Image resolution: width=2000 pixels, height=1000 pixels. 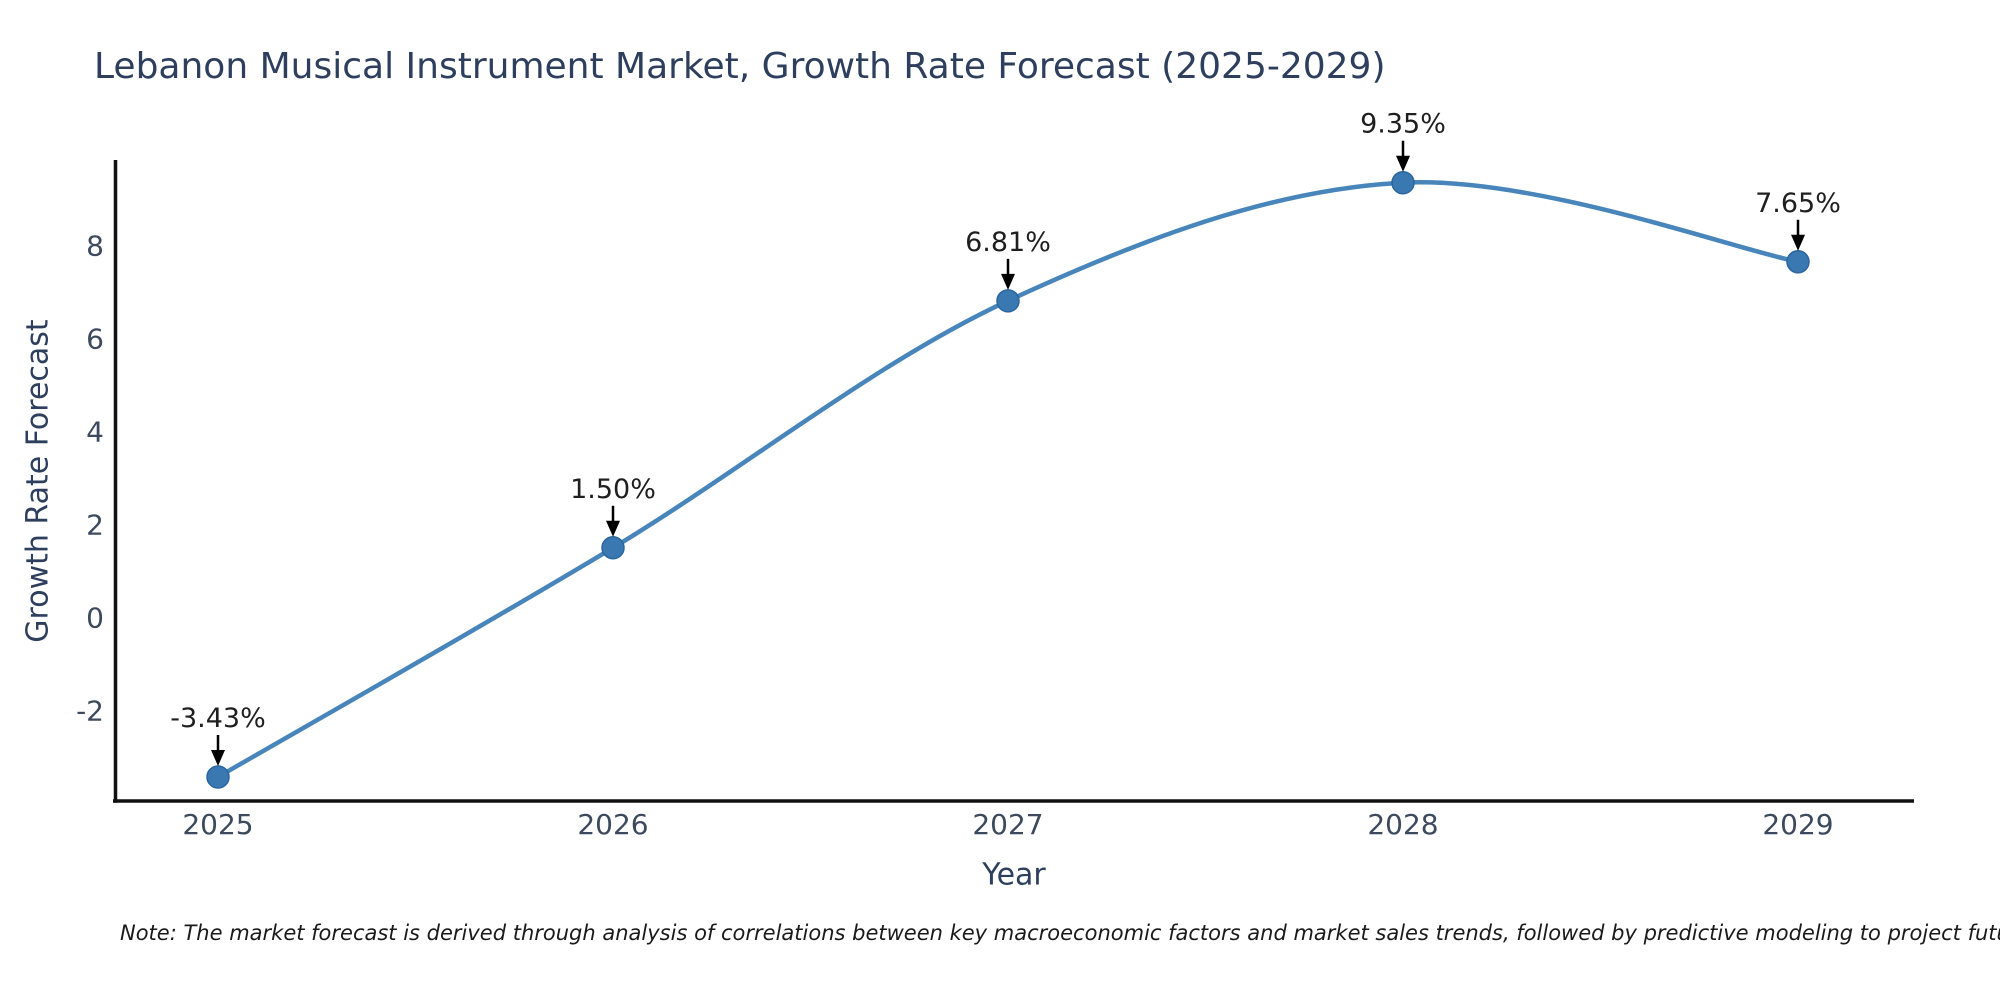 I want to click on y-tick-label: 0, so click(x=95, y=618).